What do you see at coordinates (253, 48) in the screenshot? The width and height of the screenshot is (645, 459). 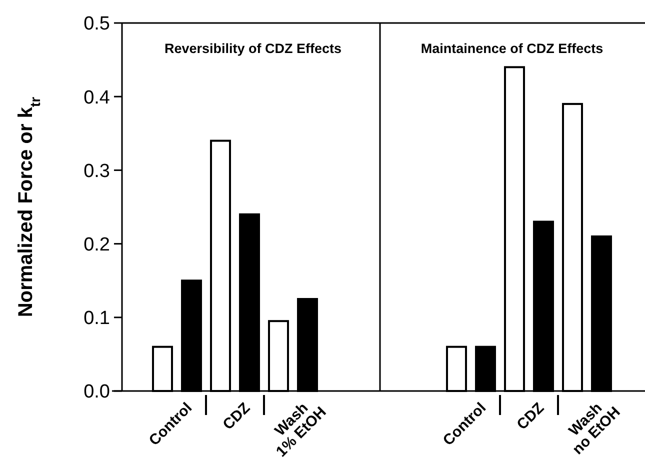 I see `text: Reversibility of CDZ Effects` at bounding box center [253, 48].